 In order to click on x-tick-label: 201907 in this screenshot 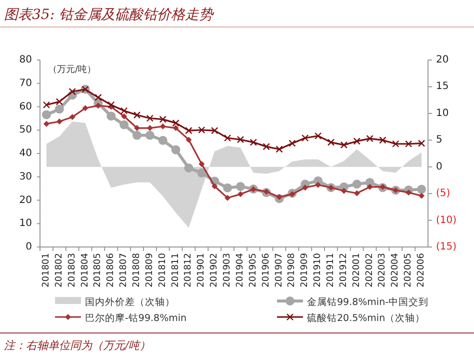, I will do `click(279, 270)`.